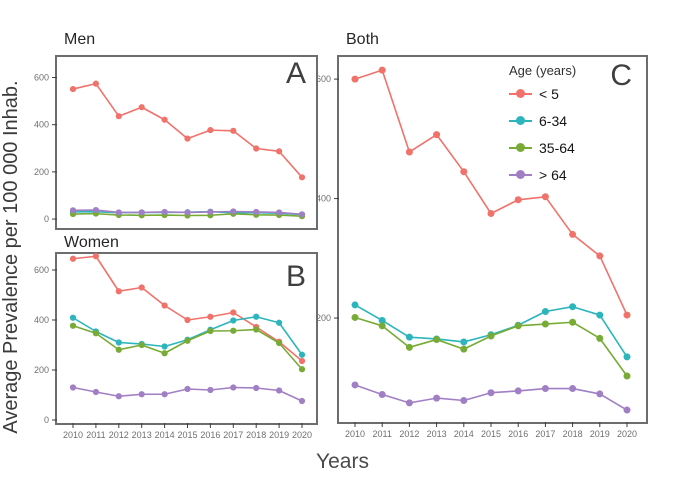 This screenshot has width=685, height=490. I want to click on y-tick: 400, so click(45, 125).